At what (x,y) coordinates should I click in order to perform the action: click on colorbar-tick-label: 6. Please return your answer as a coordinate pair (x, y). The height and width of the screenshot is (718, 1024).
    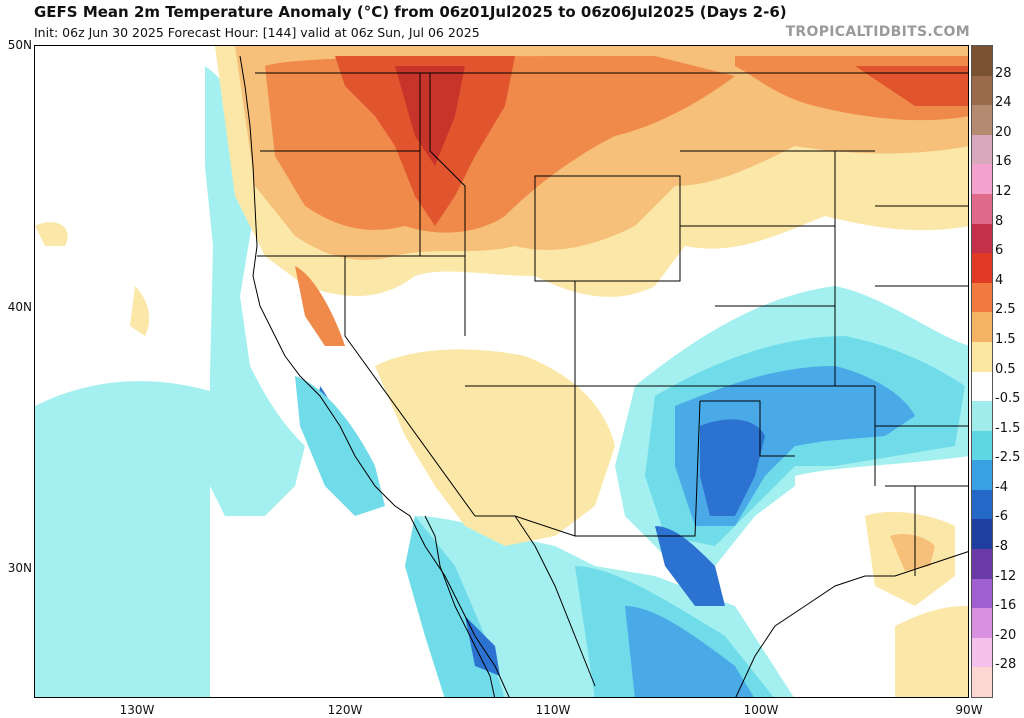
    Looking at the image, I should click on (999, 251).